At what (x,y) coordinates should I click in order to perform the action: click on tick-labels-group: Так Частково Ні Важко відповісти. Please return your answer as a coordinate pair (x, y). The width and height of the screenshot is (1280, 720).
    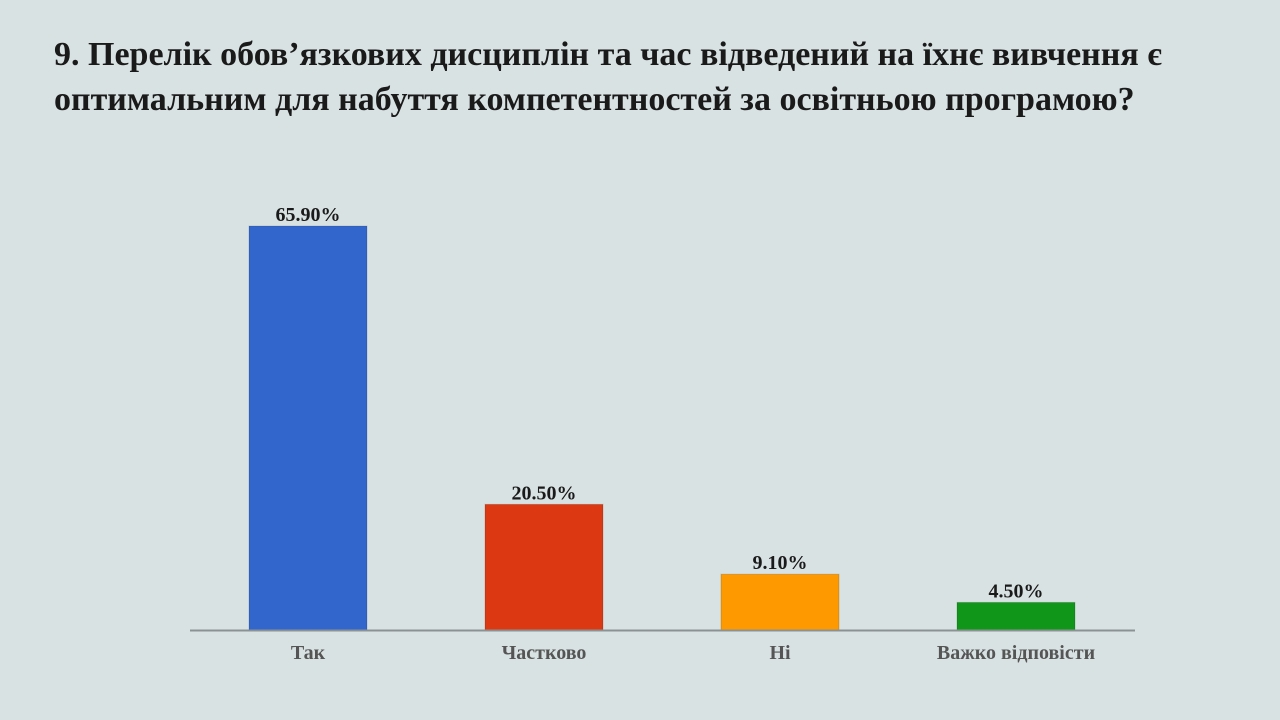
    Looking at the image, I should click on (693, 653).